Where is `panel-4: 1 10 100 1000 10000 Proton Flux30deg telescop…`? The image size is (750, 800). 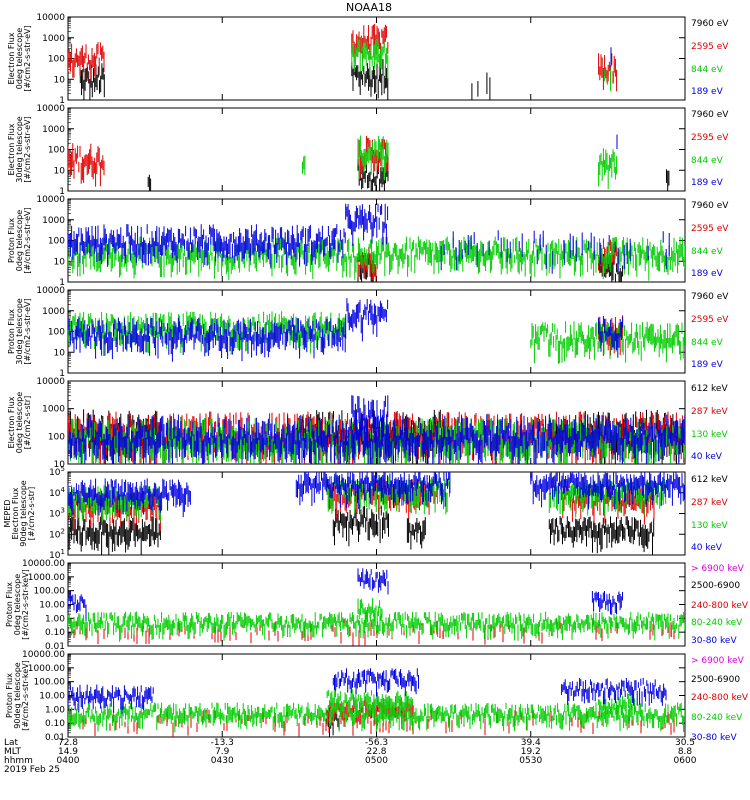 panel-4: 1 10 100 1000 10000 Proton Flux30deg telescop… is located at coordinates (368, 332).